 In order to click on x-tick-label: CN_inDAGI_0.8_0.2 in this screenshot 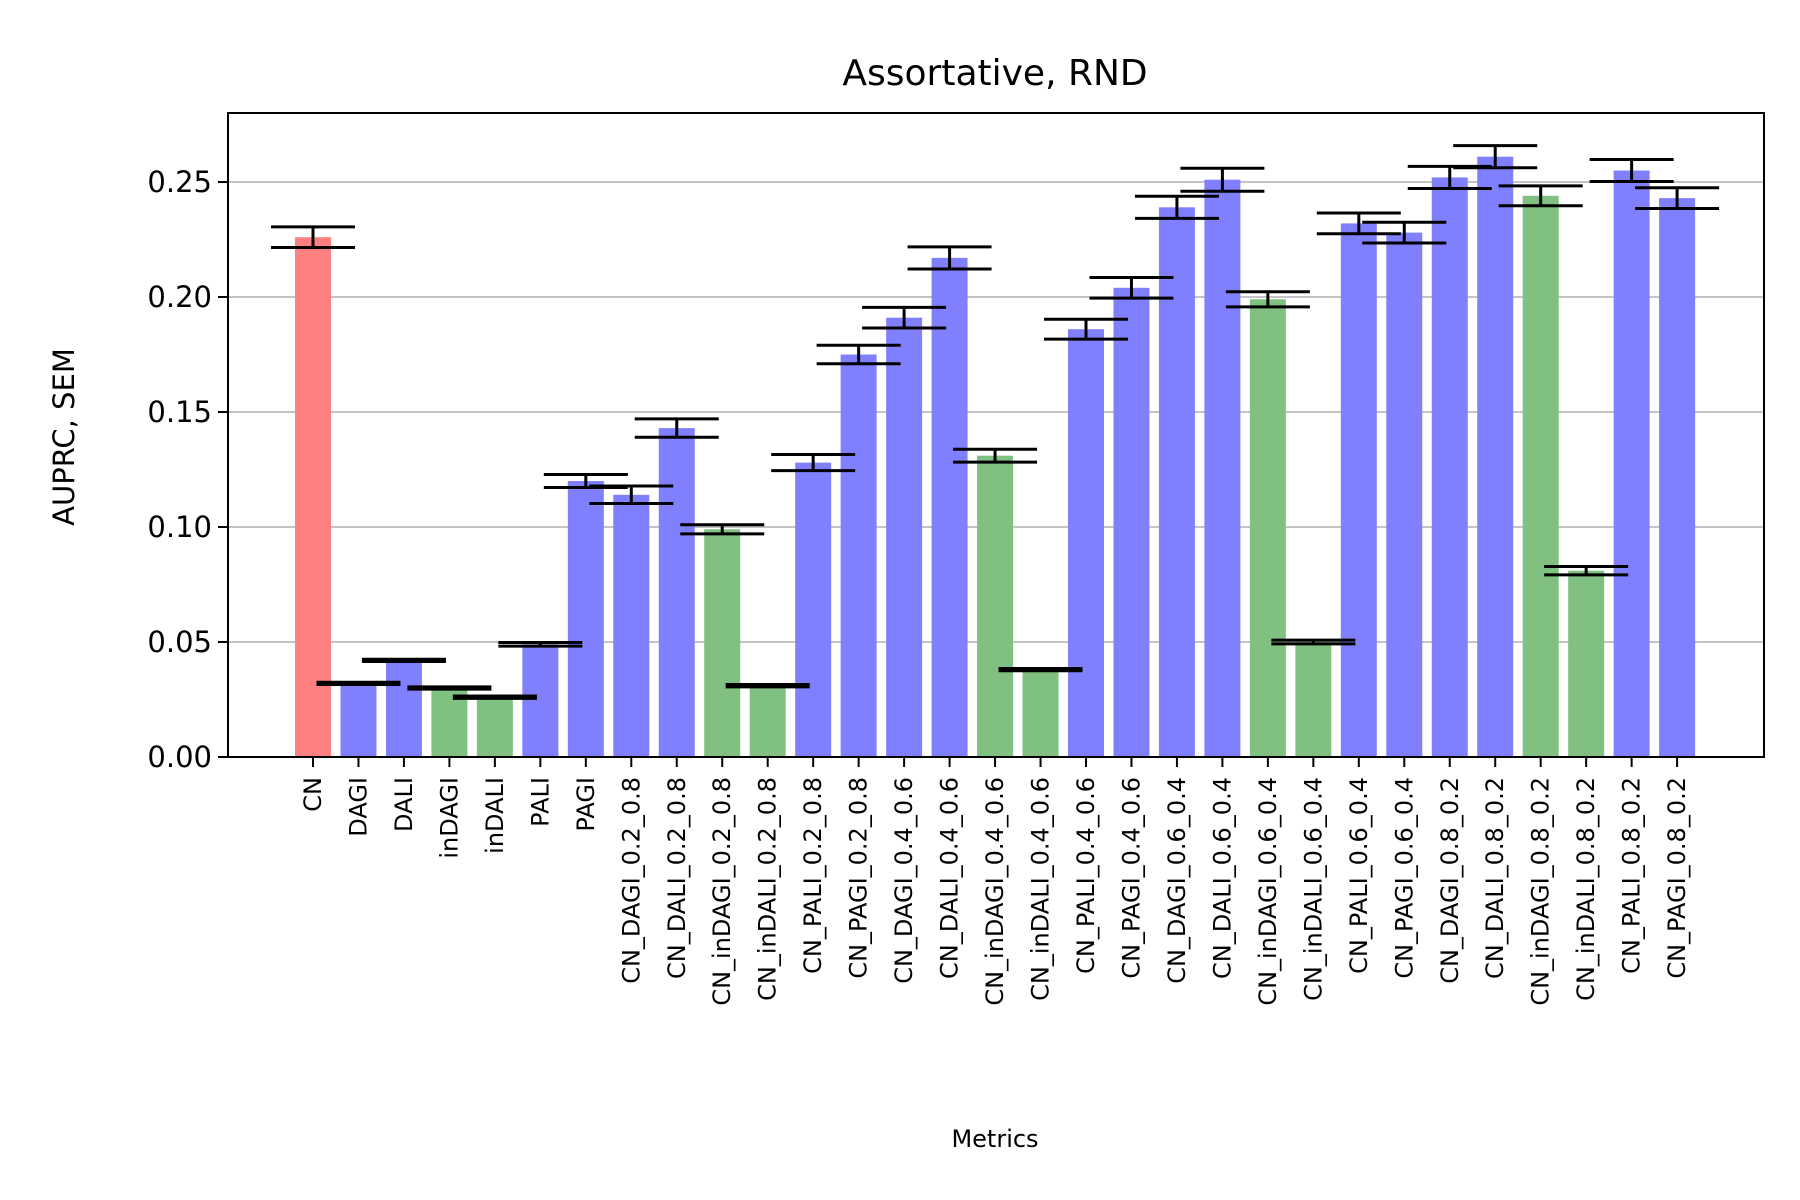, I will do `click(1541, 891)`.